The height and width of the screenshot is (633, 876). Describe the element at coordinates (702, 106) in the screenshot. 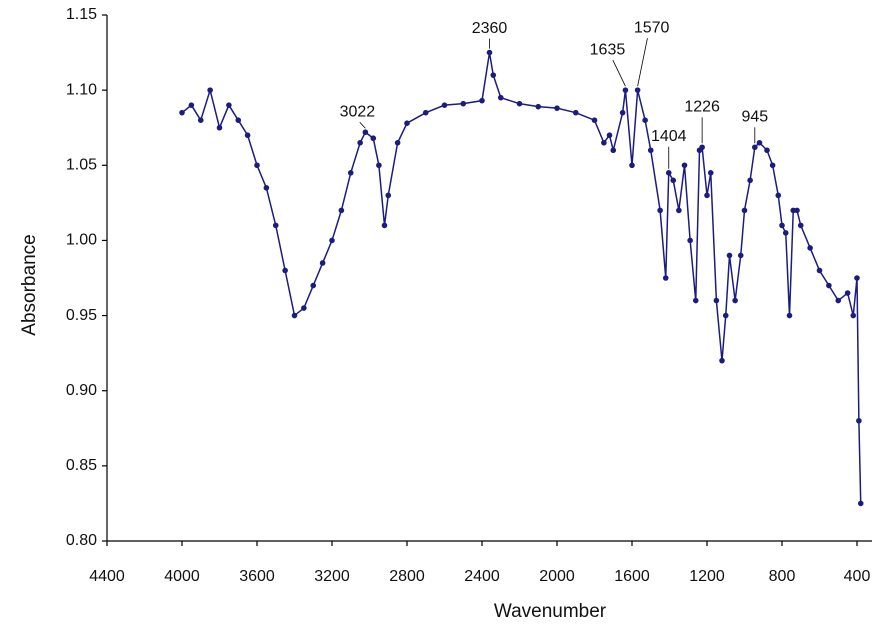

I see `annotation: 1226` at that location.